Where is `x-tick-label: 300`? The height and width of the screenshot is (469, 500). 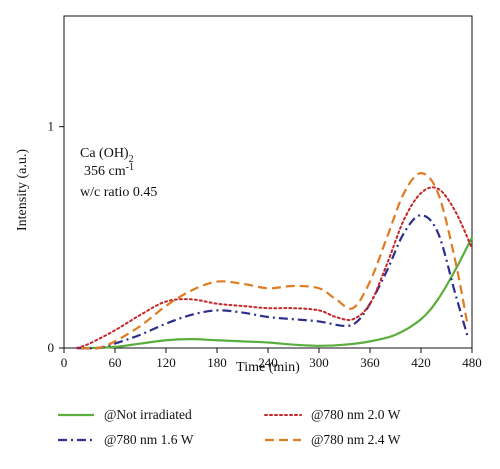 x-tick-label: 300 is located at coordinates (319, 362).